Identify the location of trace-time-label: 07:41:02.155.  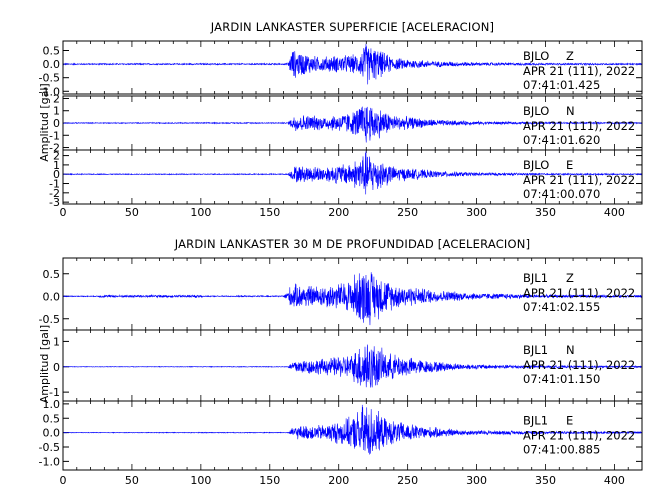
(561, 307).